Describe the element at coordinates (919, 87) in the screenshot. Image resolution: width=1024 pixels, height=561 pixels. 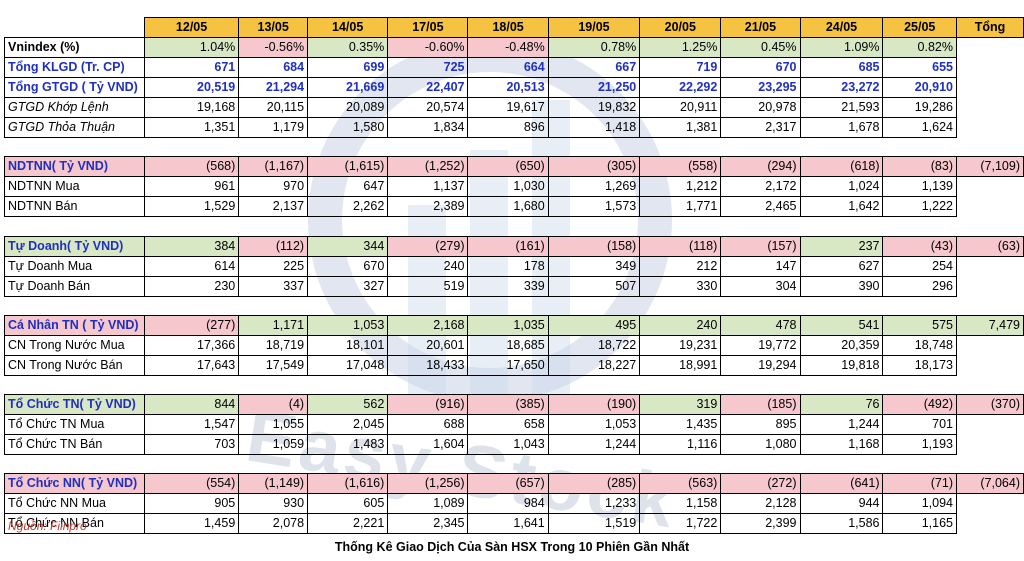
I see `value-cell: 20,910` at that location.